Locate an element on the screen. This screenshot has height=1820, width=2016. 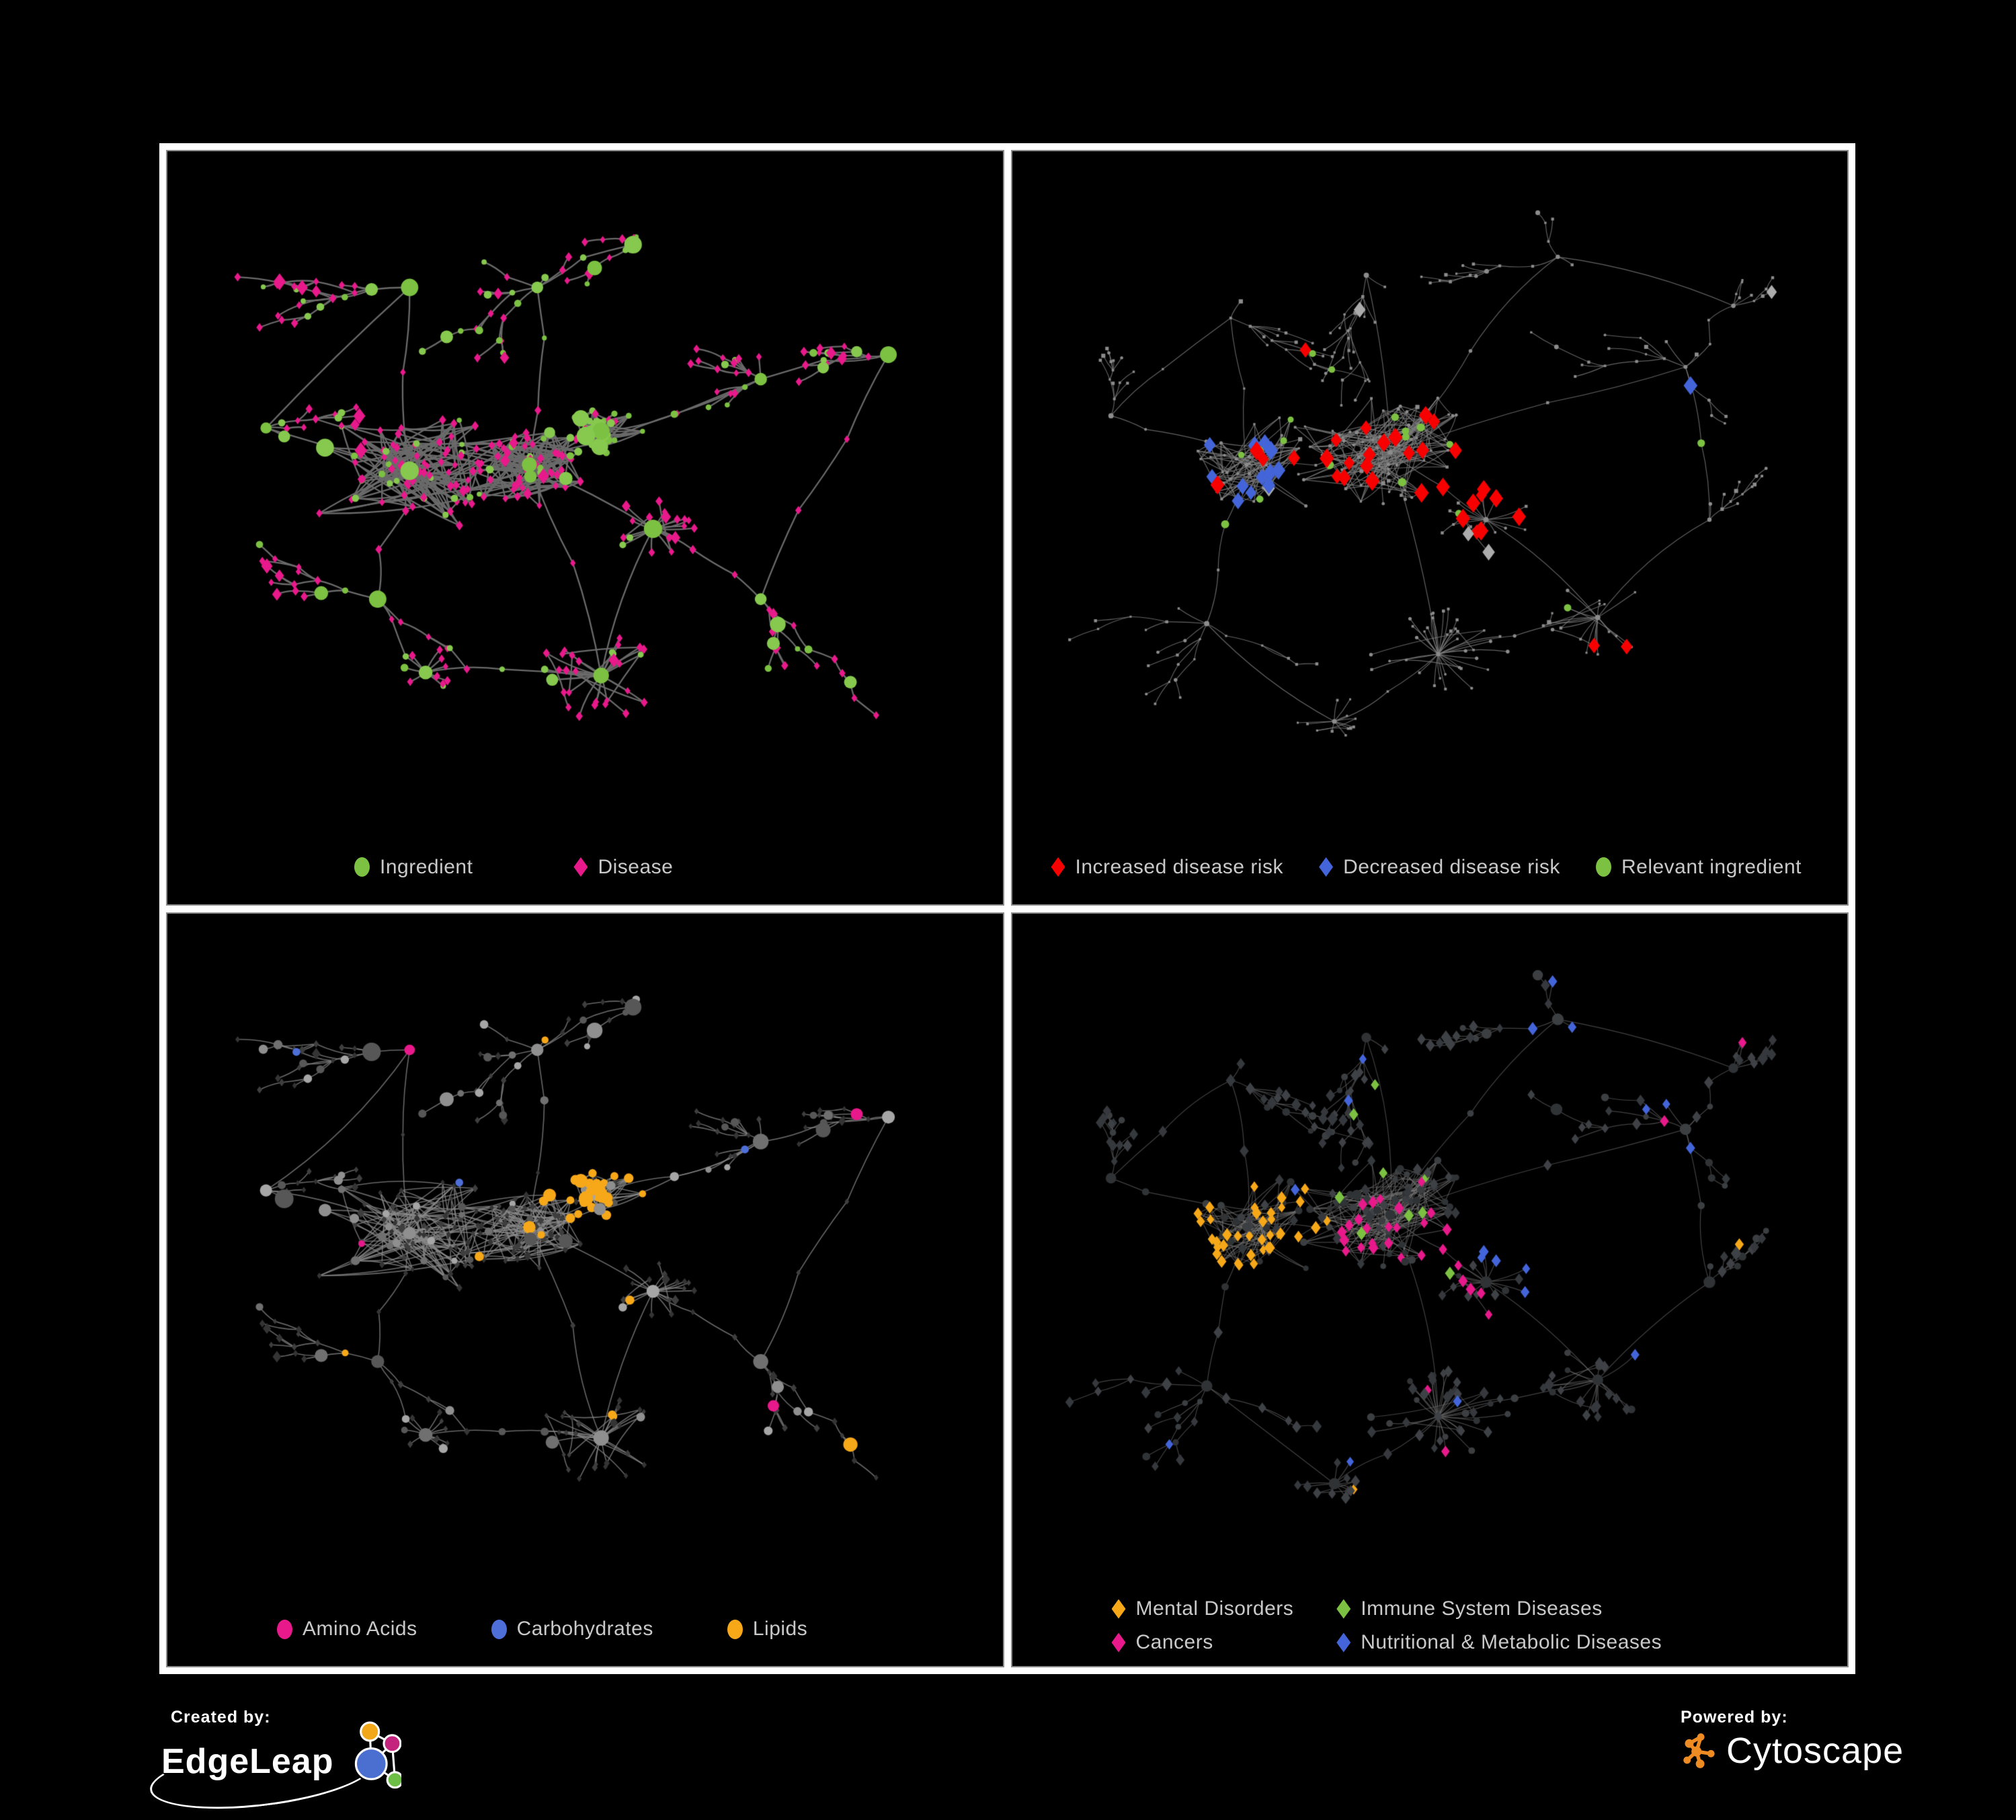
created-by-block: Created by: EdgeLeap is located at coordinates (295, 1764).